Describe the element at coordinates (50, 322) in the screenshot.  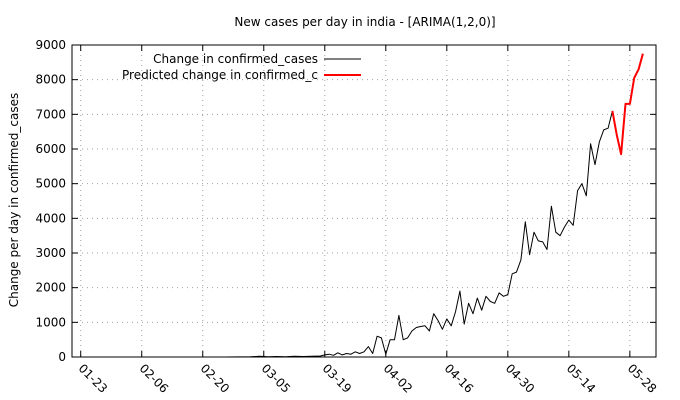
I see `y-tick-label: 1000` at that location.